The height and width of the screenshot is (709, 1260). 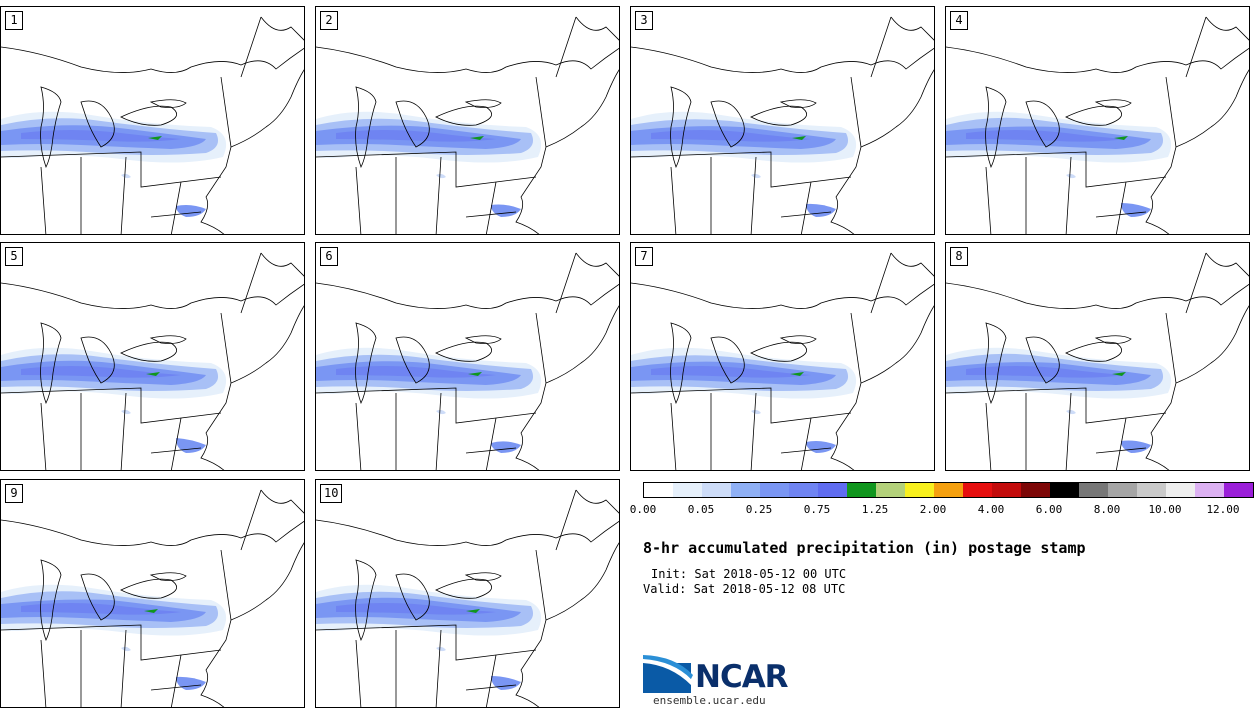 What do you see at coordinates (744, 589) in the screenshot?
I see `valid-time: Valid: Sat 2018-05-12 08 UTC` at bounding box center [744, 589].